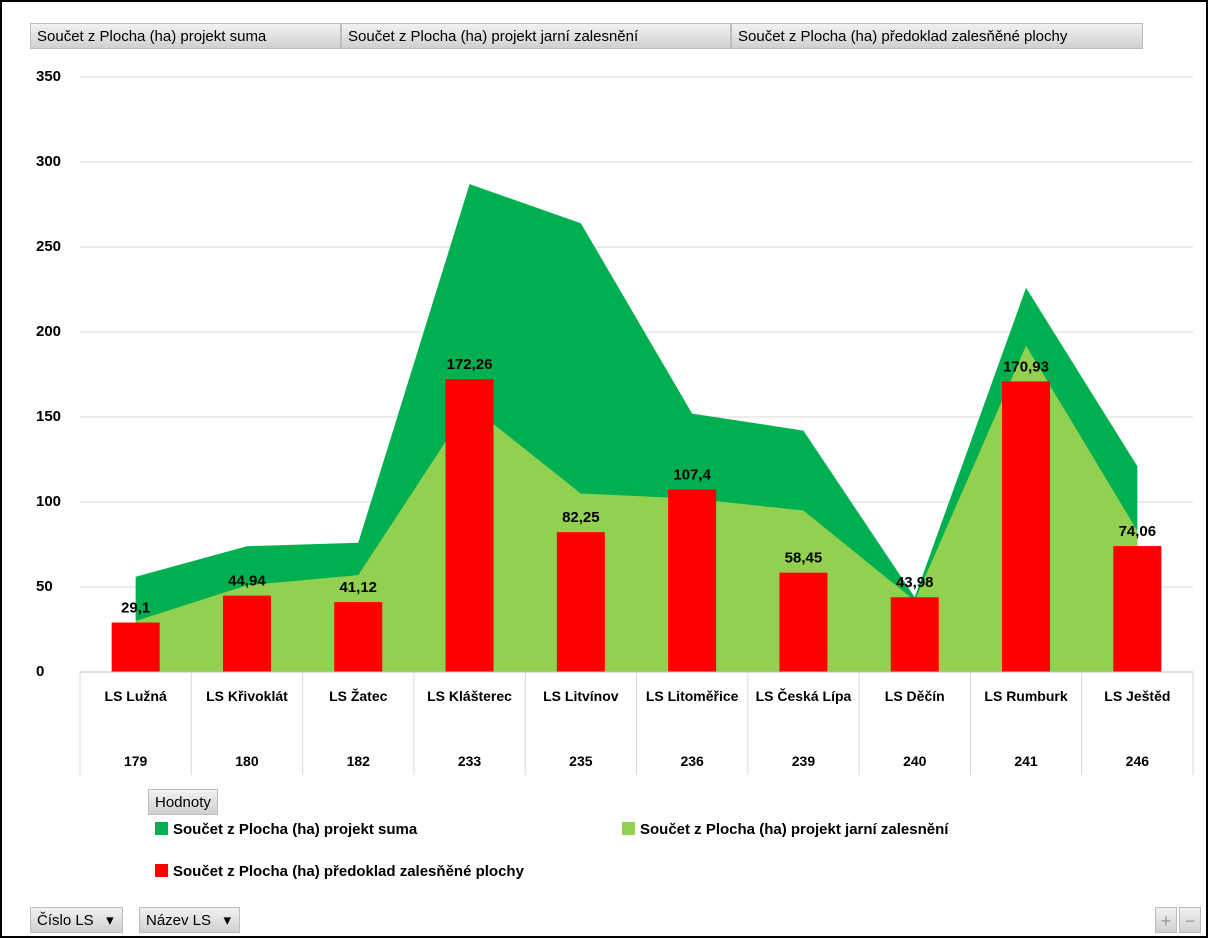  Describe the element at coordinates (135, 607) in the screenshot. I see `data-label: 29,1` at that location.